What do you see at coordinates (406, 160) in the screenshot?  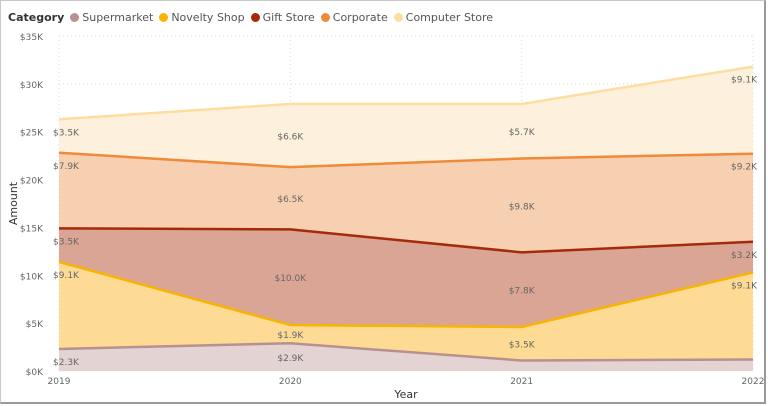 I see `line-corporate` at bounding box center [406, 160].